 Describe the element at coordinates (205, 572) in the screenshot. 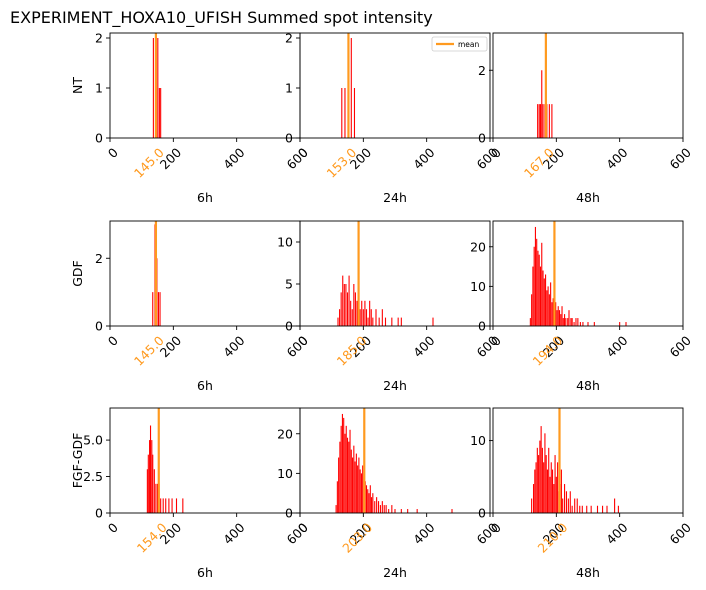

I see `x-axis-label: 6h` at that location.